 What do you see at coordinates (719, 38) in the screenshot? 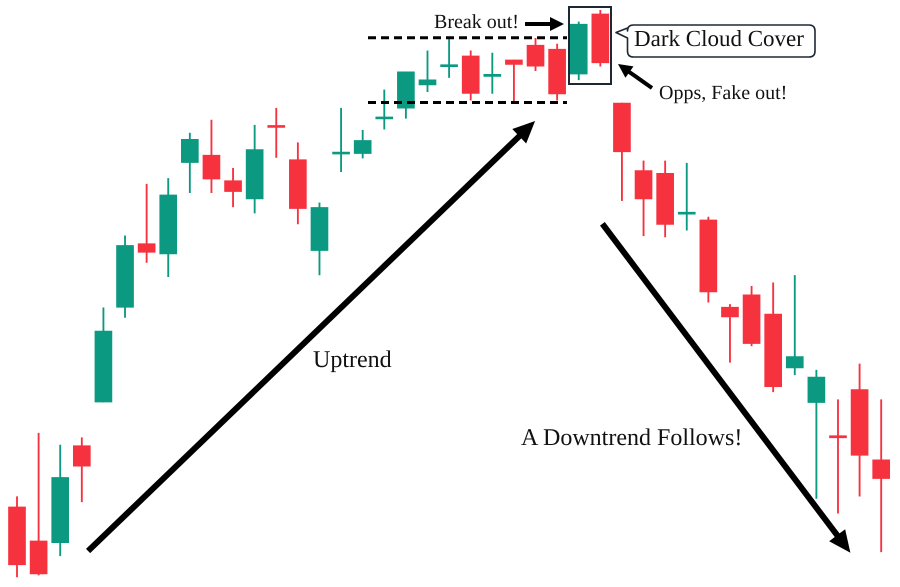
I see `annotation: Dark Cloud Cover` at bounding box center [719, 38].